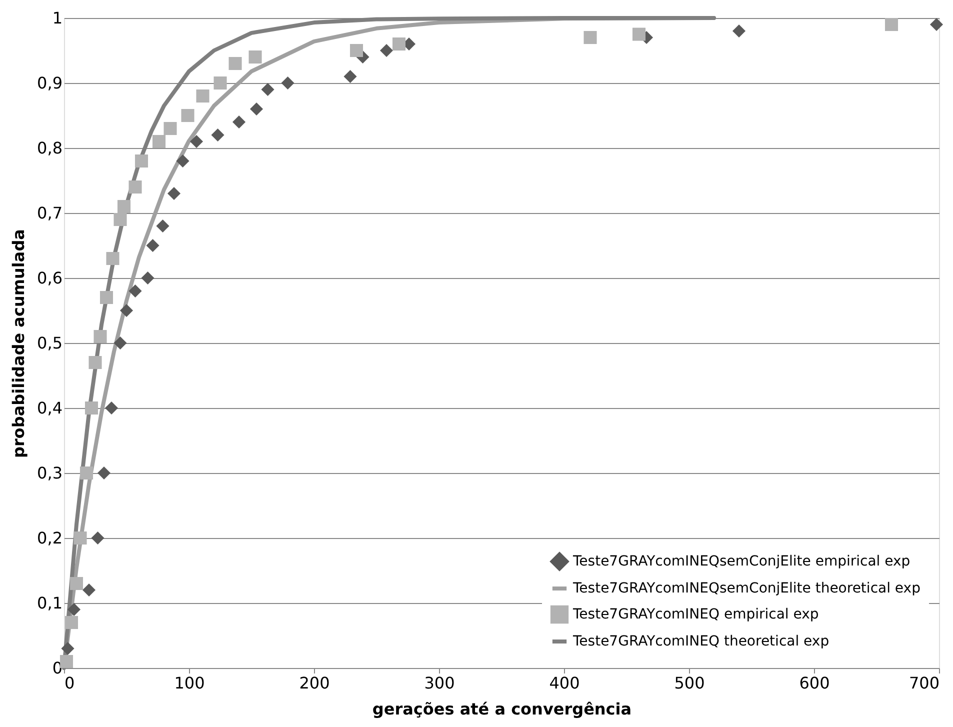 The height and width of the screenshot is (727, 953). Describe the element at coordinates (695, 614) in the screenshot. I see `legend-label: Teste7GRAYcomINEQ empirical exp` at that location.